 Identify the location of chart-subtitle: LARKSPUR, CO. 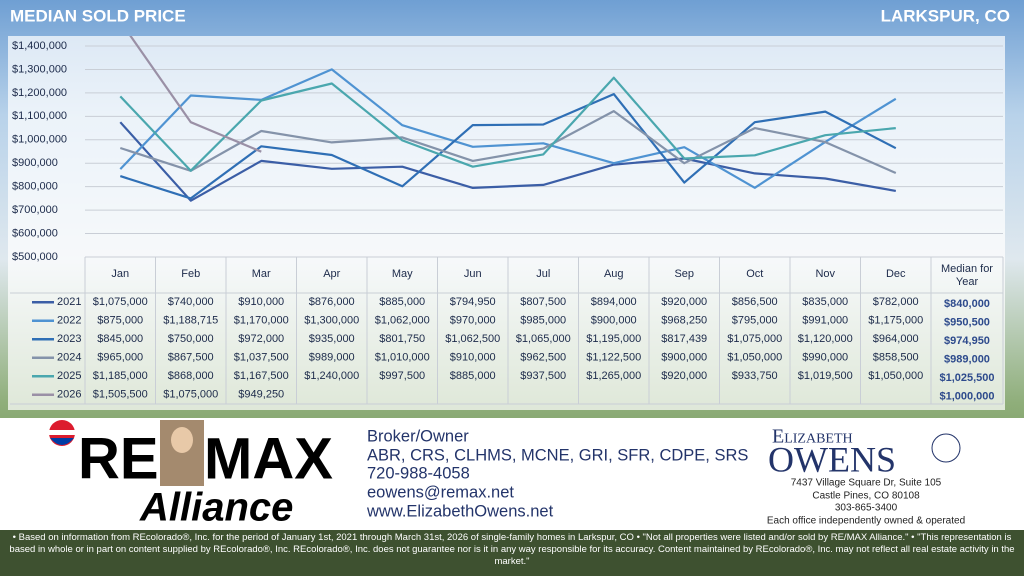
(945, 15).